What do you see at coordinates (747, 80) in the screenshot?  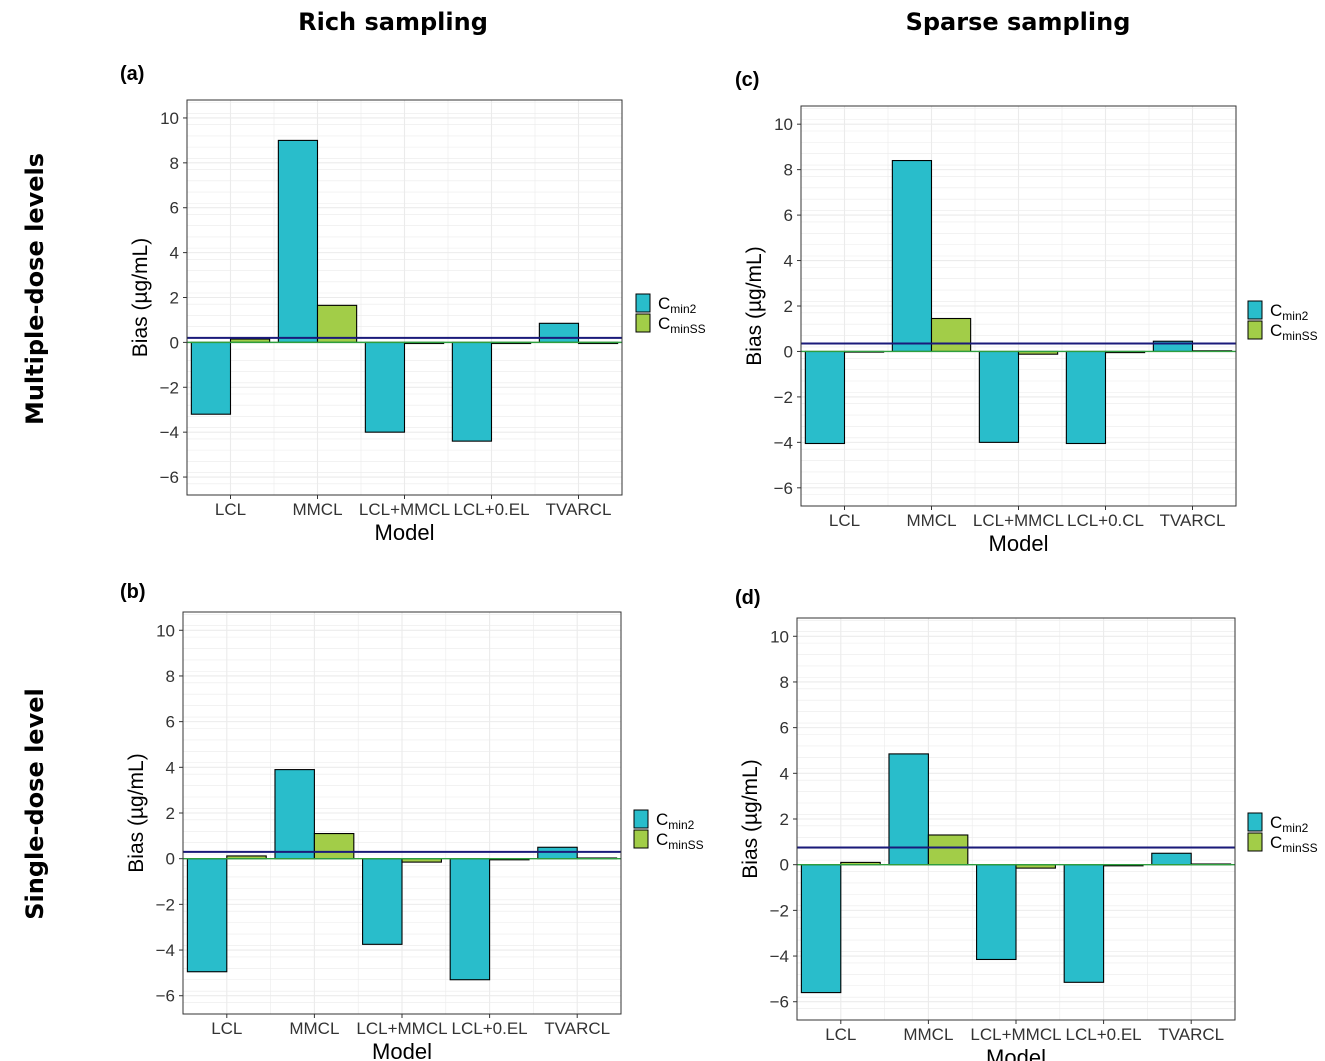 I see `panel-tag: (c)` at bounding box center [747, 80].